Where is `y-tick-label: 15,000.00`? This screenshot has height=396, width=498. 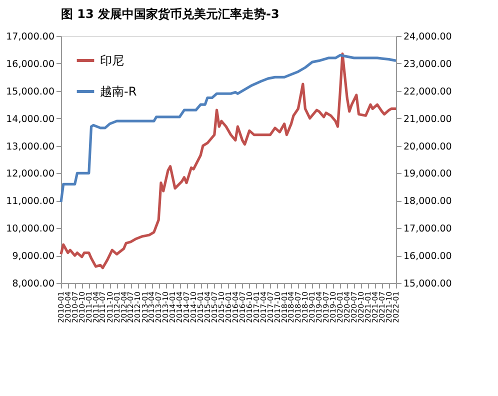 y-tick-label: 15,000.00 is located at coordinates (30, 92).